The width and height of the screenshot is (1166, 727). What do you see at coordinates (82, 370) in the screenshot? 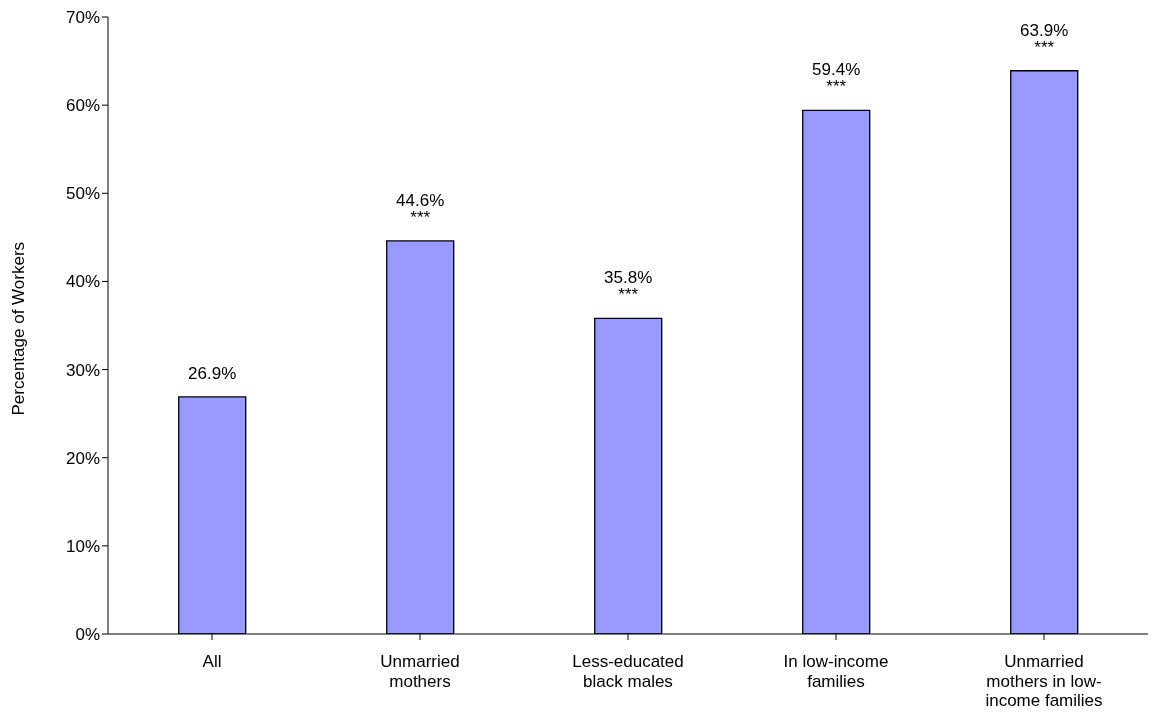
I see `y-tick-label: 30%` at bounding box center [82, 370].